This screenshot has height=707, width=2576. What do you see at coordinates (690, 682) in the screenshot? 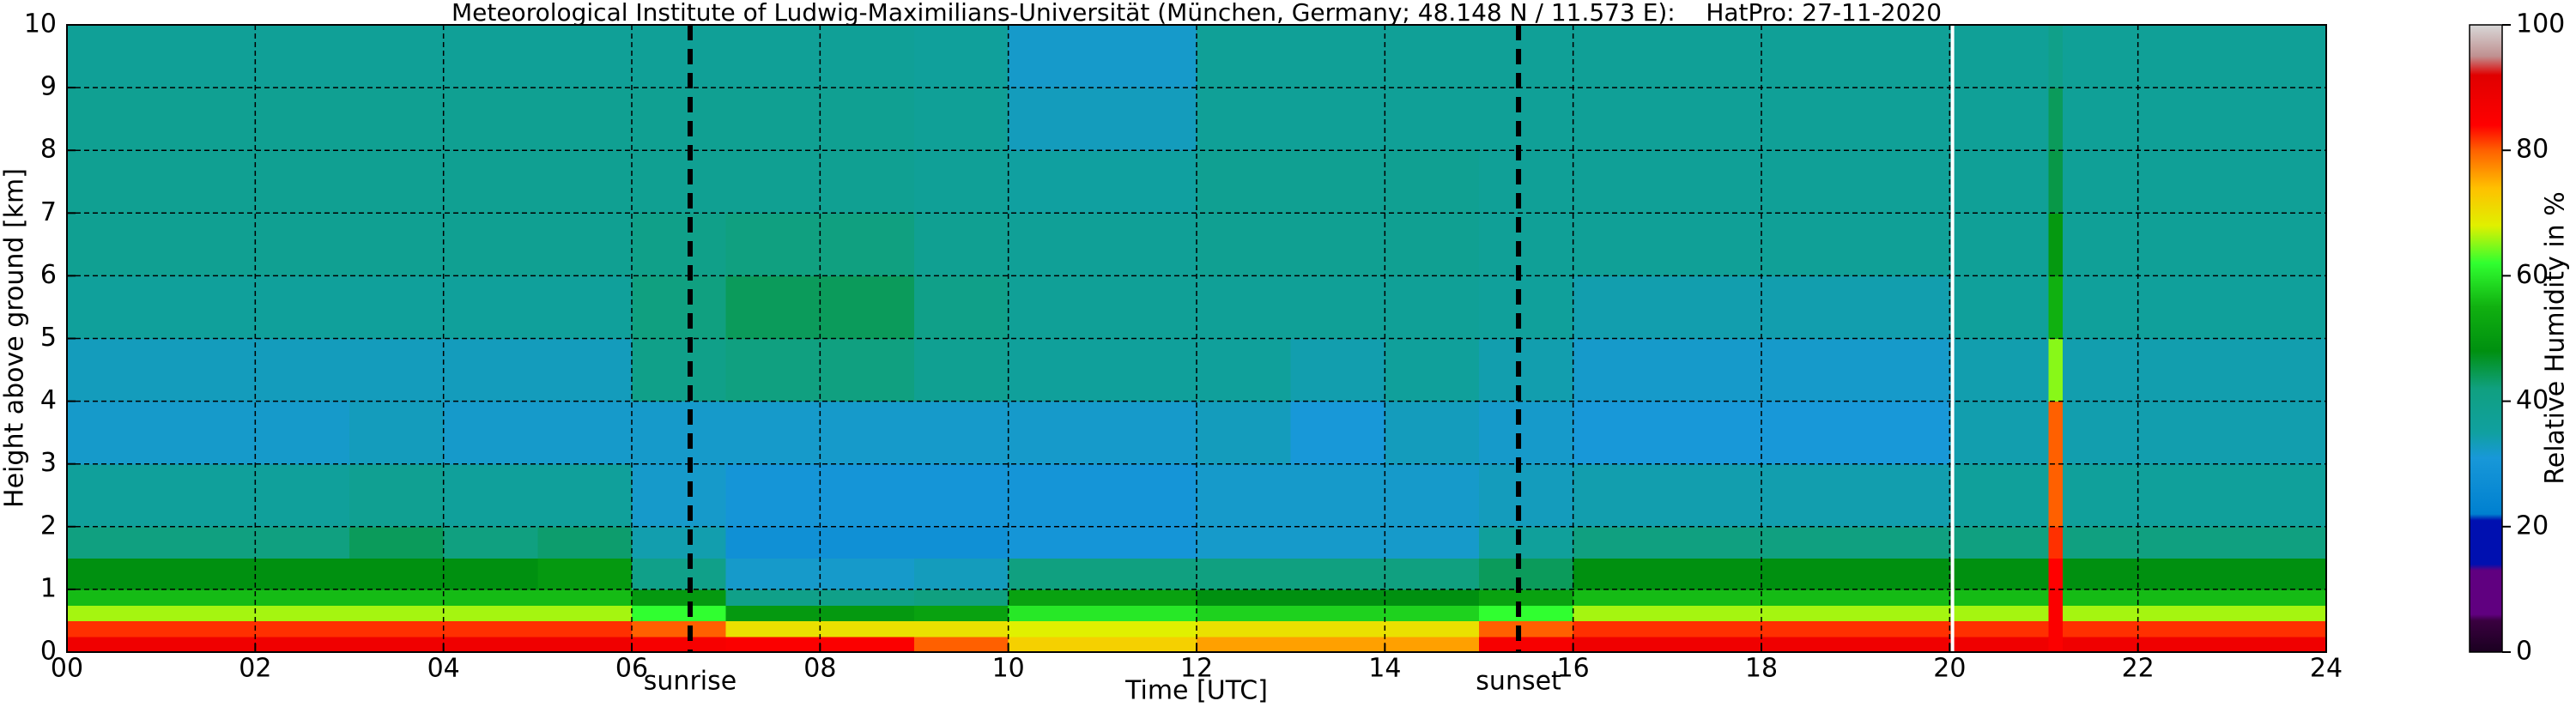
I see `vertical-line-label: sunrise` at bounding box center [690, 682].